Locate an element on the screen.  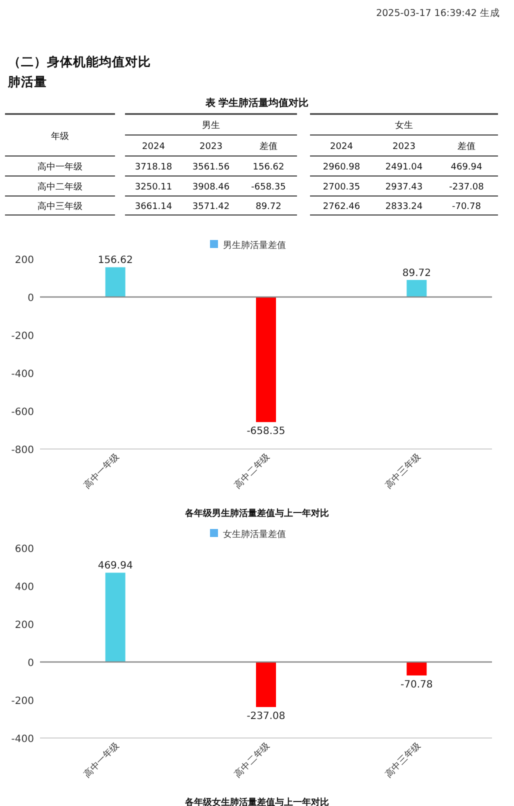
y-tick-label: 400 is located at coordinates (24, 587).